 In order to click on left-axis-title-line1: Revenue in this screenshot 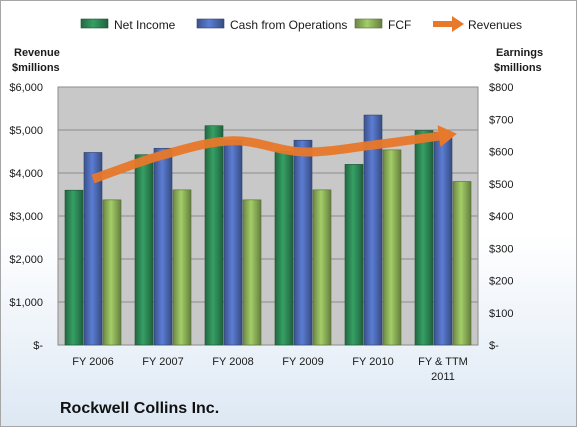, I will do `click(37, 53)`.